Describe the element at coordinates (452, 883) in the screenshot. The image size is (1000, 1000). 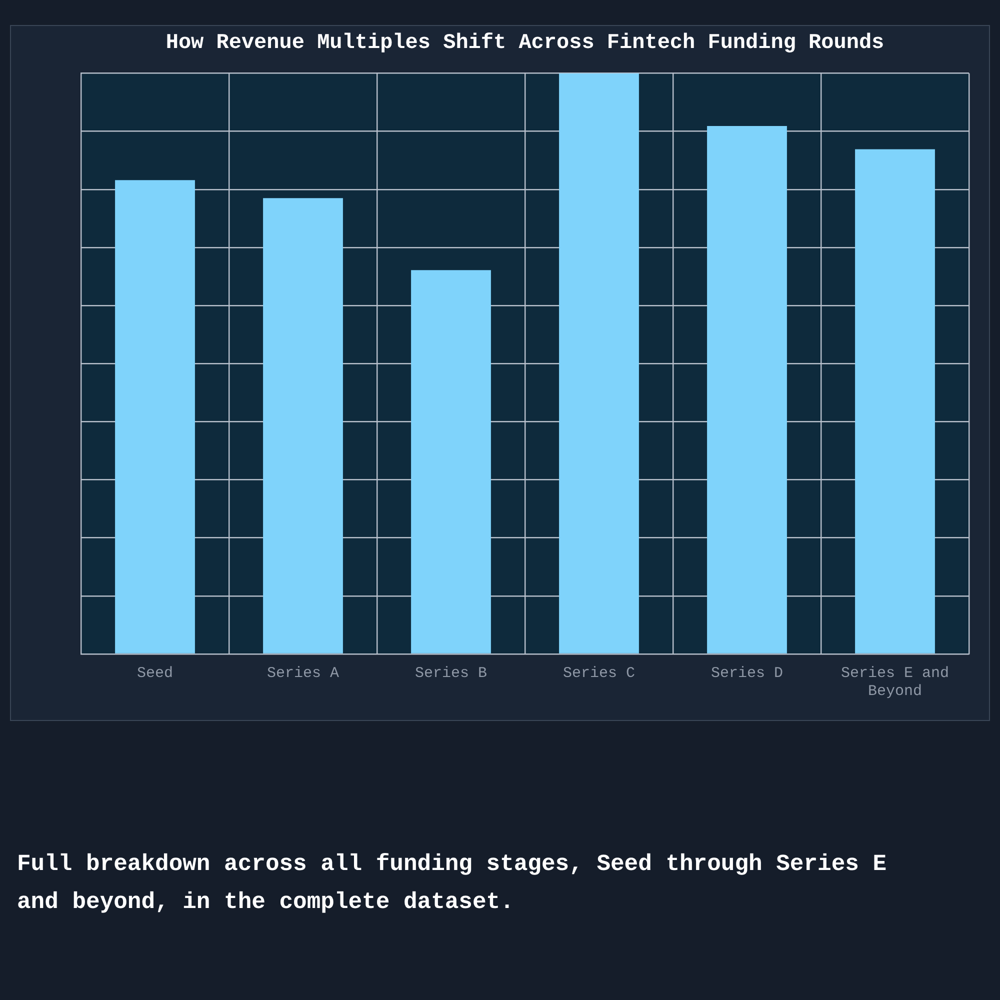
I see `text: Full breakdown across all funding stages, Seed through Series E and beyond, in the complete dataset.` at that location.